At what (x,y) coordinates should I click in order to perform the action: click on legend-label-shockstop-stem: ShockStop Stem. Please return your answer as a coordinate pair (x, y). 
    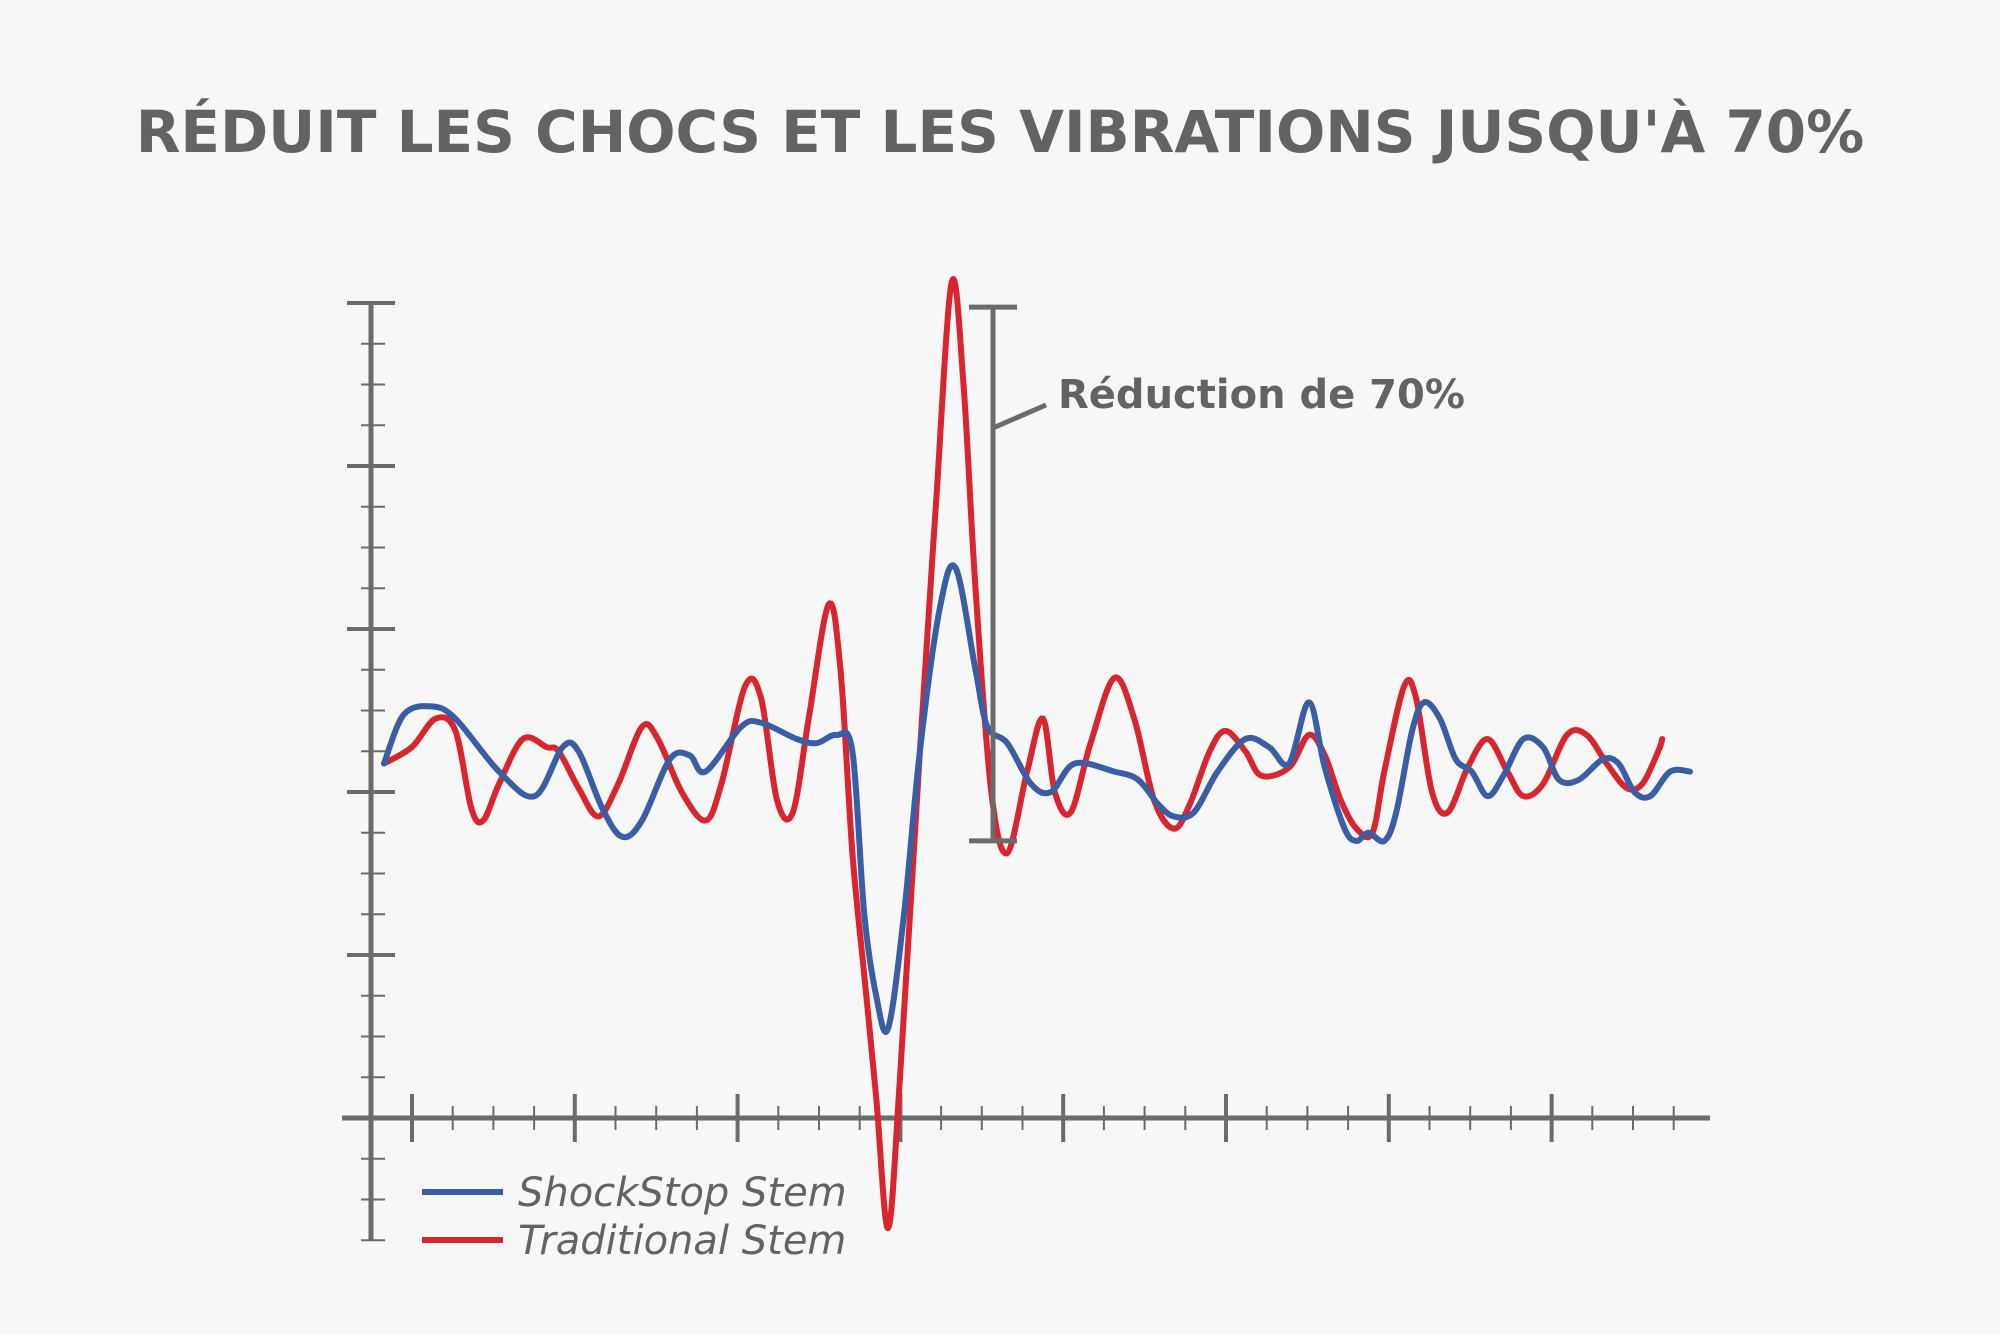
    Looking at the image, I should click on (682, 1193).